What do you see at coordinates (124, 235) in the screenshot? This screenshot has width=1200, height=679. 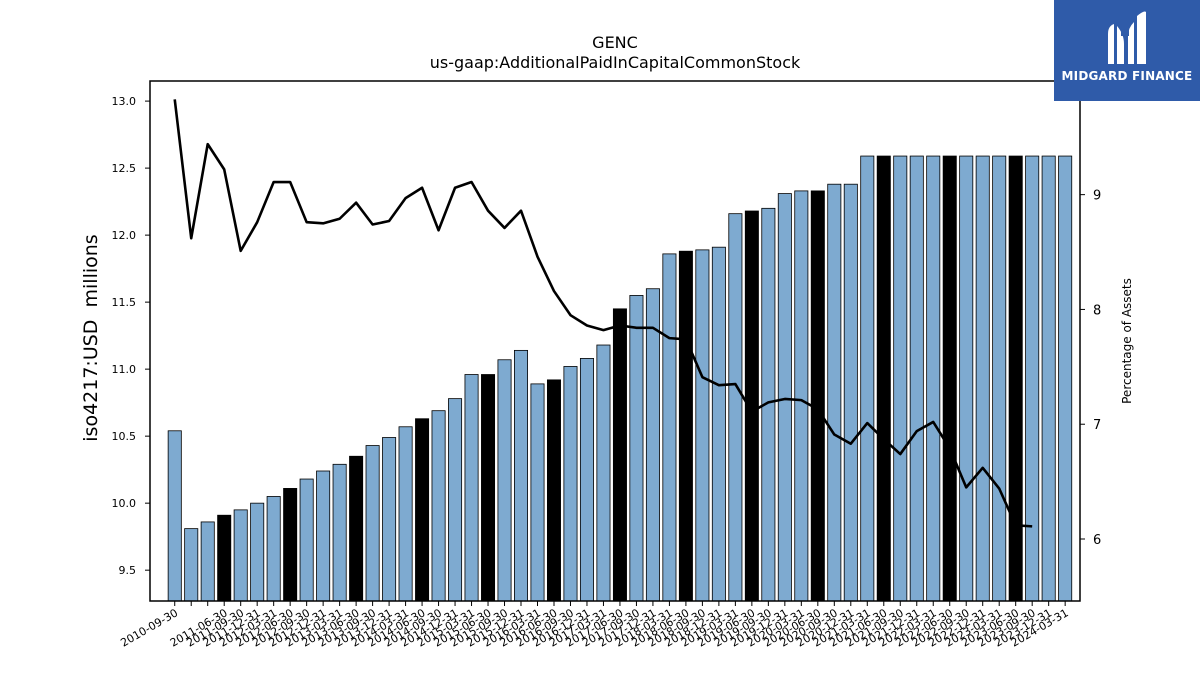 I see `y-tick-label: 12.0` at bounding box center [124, 235].